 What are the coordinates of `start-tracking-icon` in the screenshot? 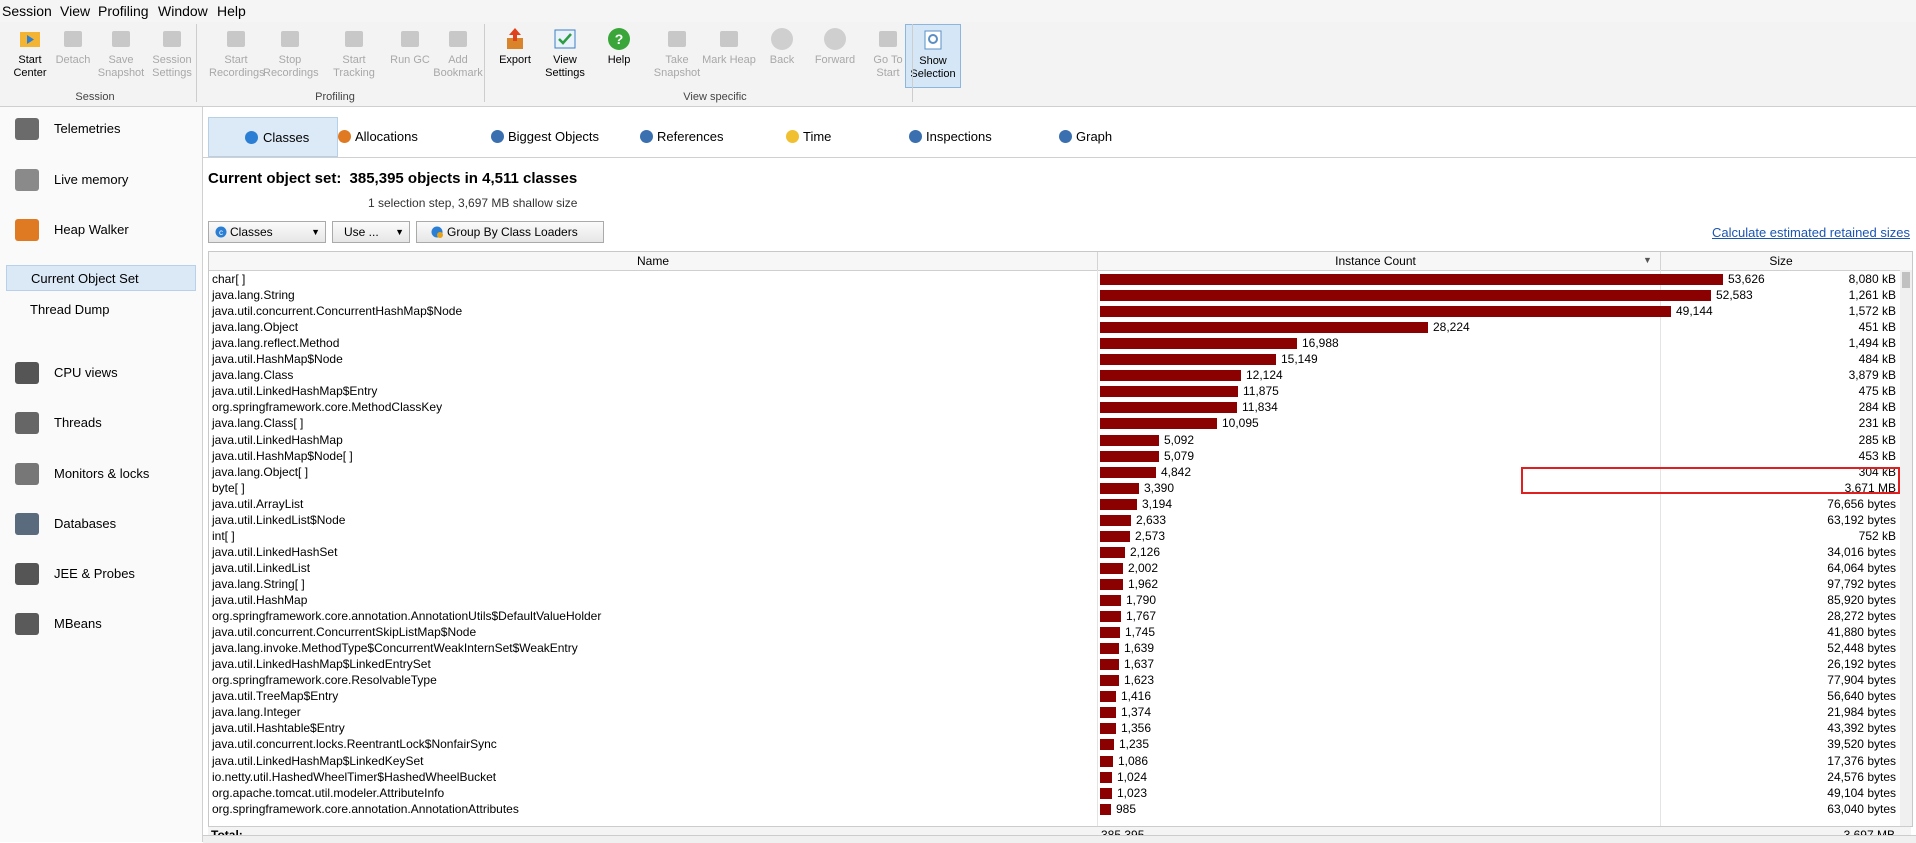 It's located at (354, 39).